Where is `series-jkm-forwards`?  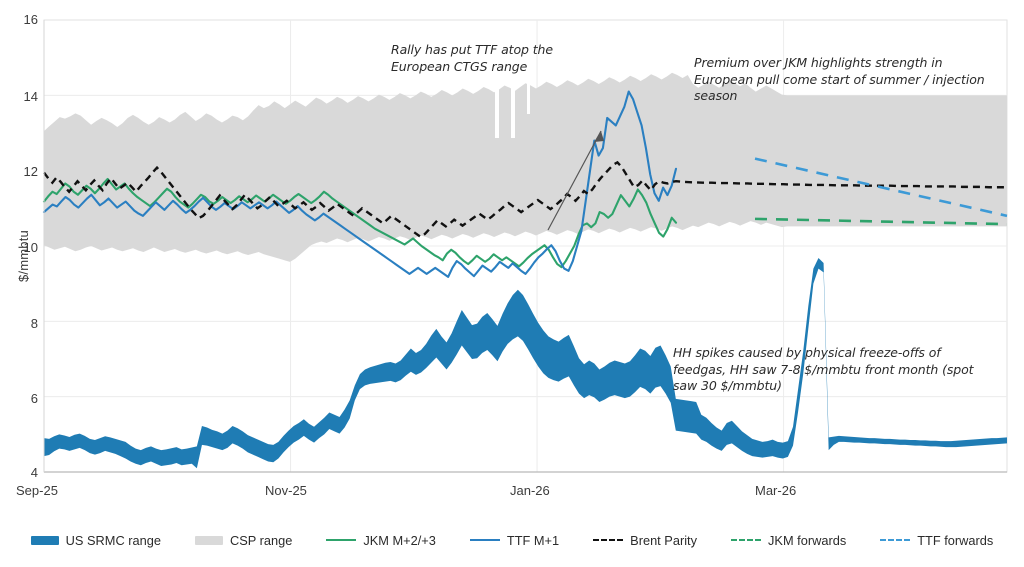 series-jkm-forwards is located at coordinates (881, 221).